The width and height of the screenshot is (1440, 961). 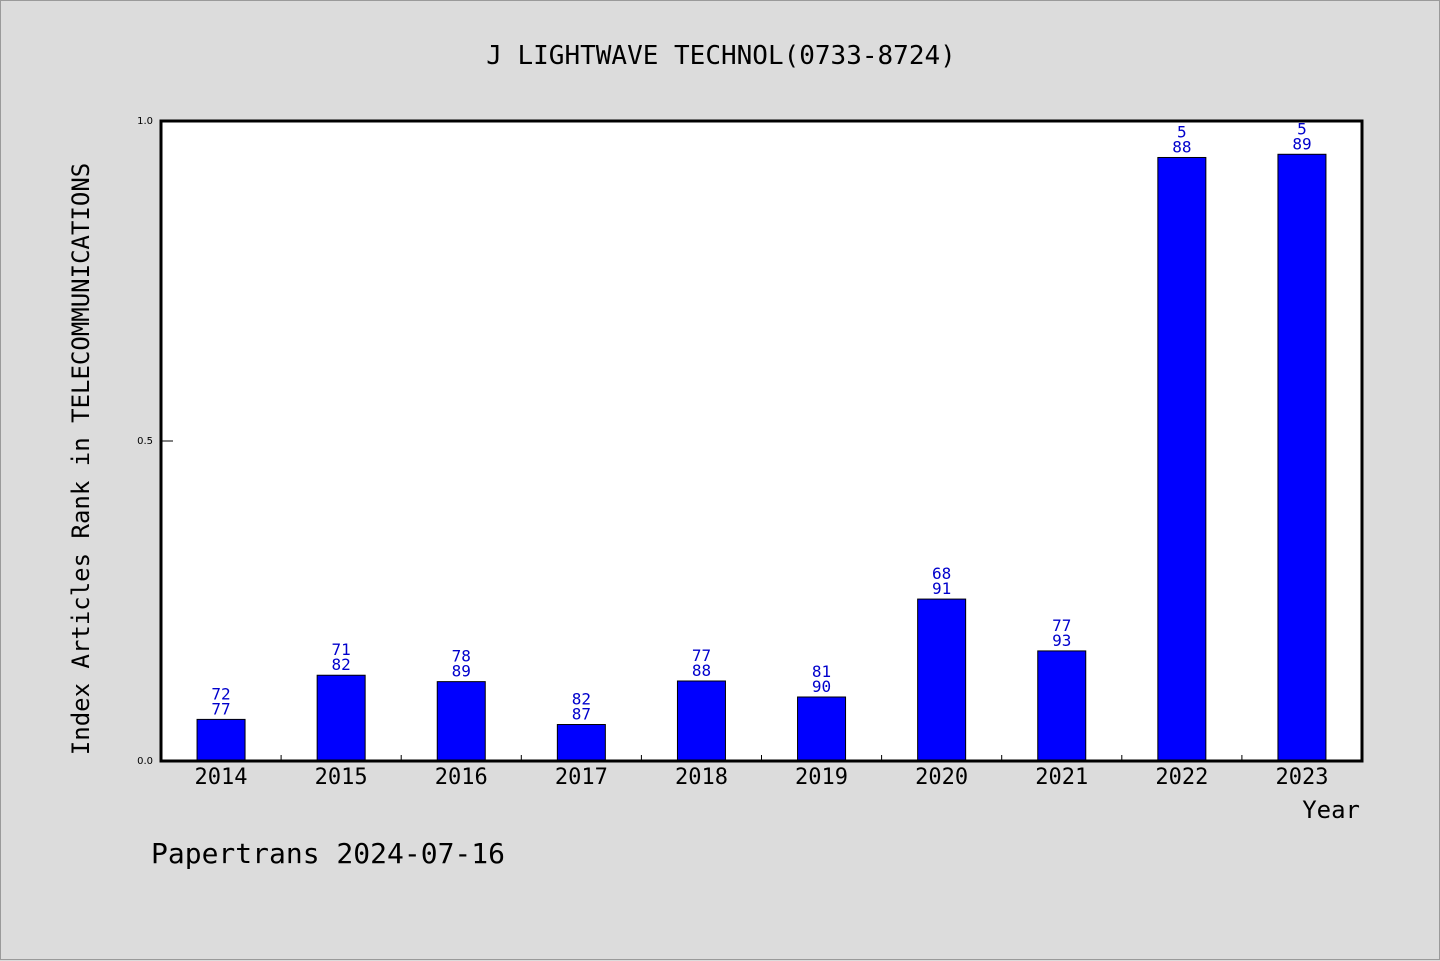 What do you see at coordinates (821, 777) in the screenshot?
I see `x-tick-label: 2019` at bounding box center [821, 777].